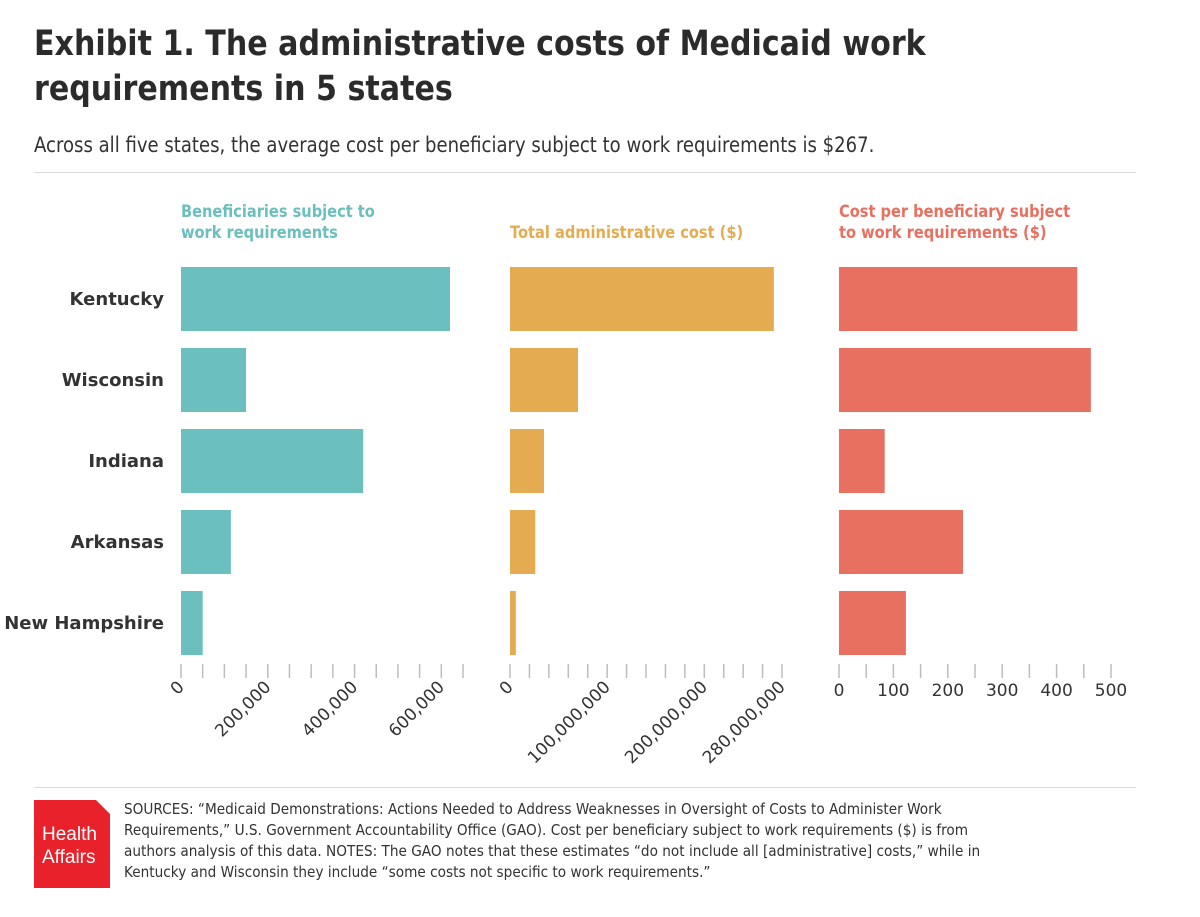  Describe the element at coordinates (117, 299) in the screenshot. I see `state-label-kentucky: Kentucky` at that location.